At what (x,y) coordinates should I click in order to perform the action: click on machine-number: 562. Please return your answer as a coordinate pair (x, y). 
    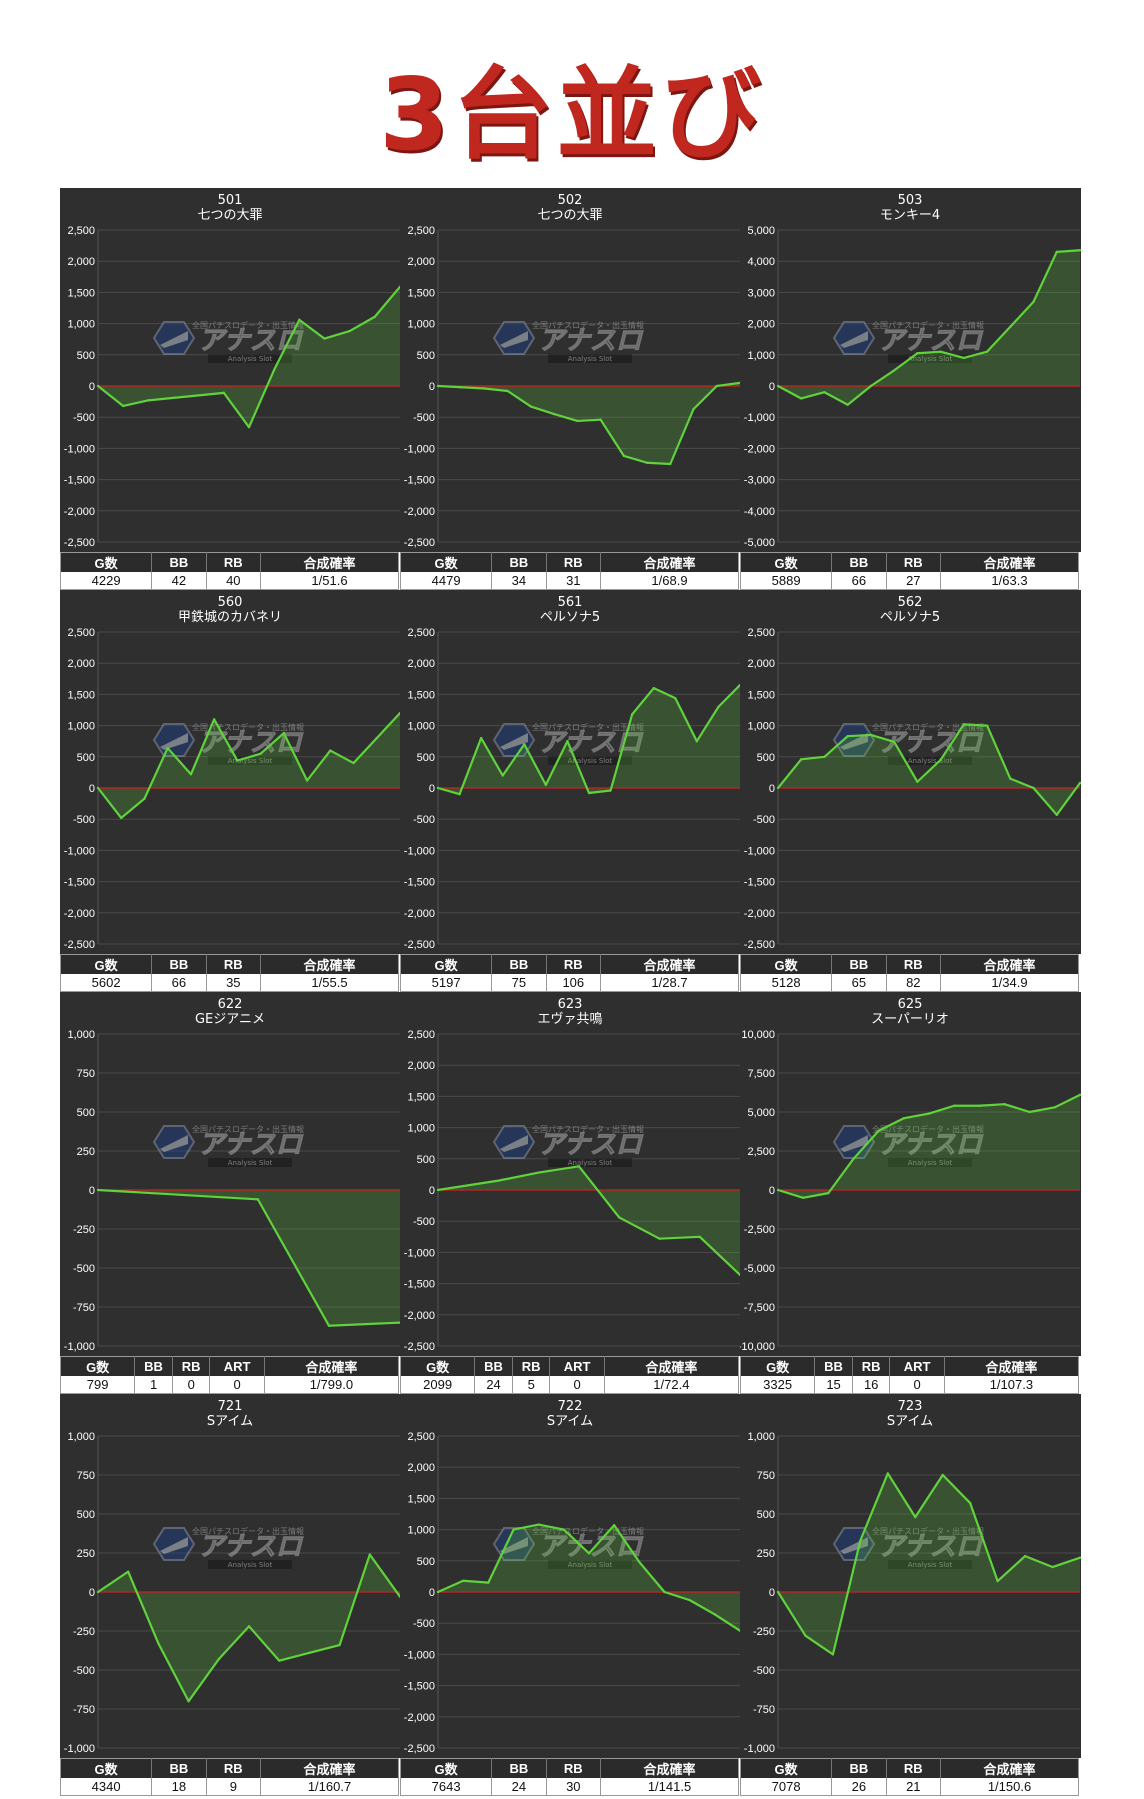
    Looking at the image, I should click on (910, 602).